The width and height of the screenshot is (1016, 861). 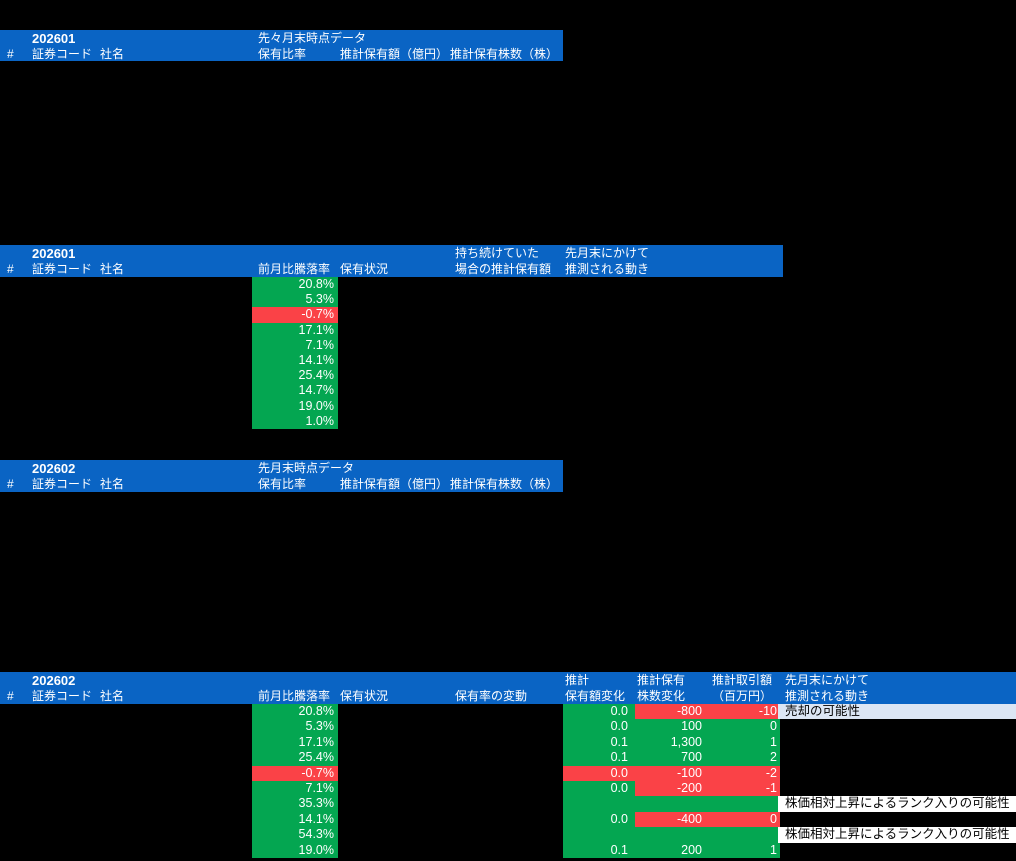 What do you see at coordinates (672, 758) in the screenshot?
I see `share-change-cell: 700` at bounding box center [672, 758].